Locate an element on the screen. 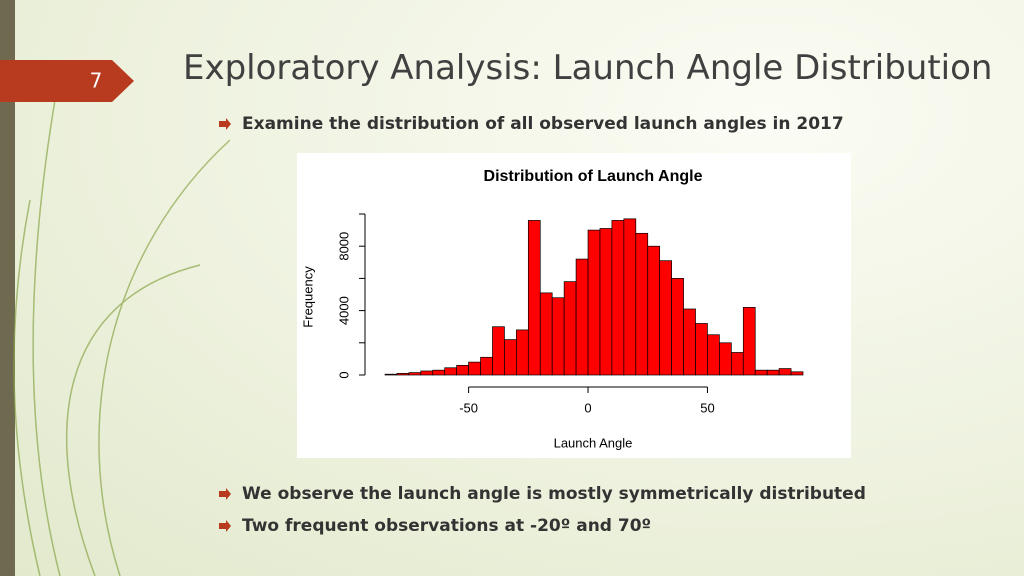 The image size is (1024, 576). side-stripe is located at coordinates (7, 288).